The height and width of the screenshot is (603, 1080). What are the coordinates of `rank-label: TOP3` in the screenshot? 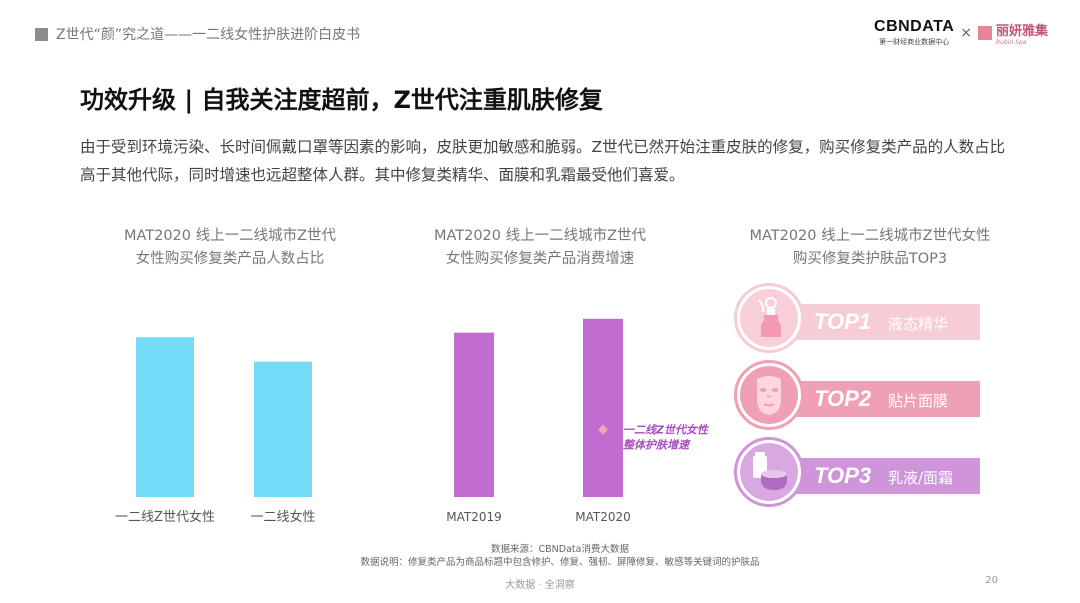 It's located at (843, 475).